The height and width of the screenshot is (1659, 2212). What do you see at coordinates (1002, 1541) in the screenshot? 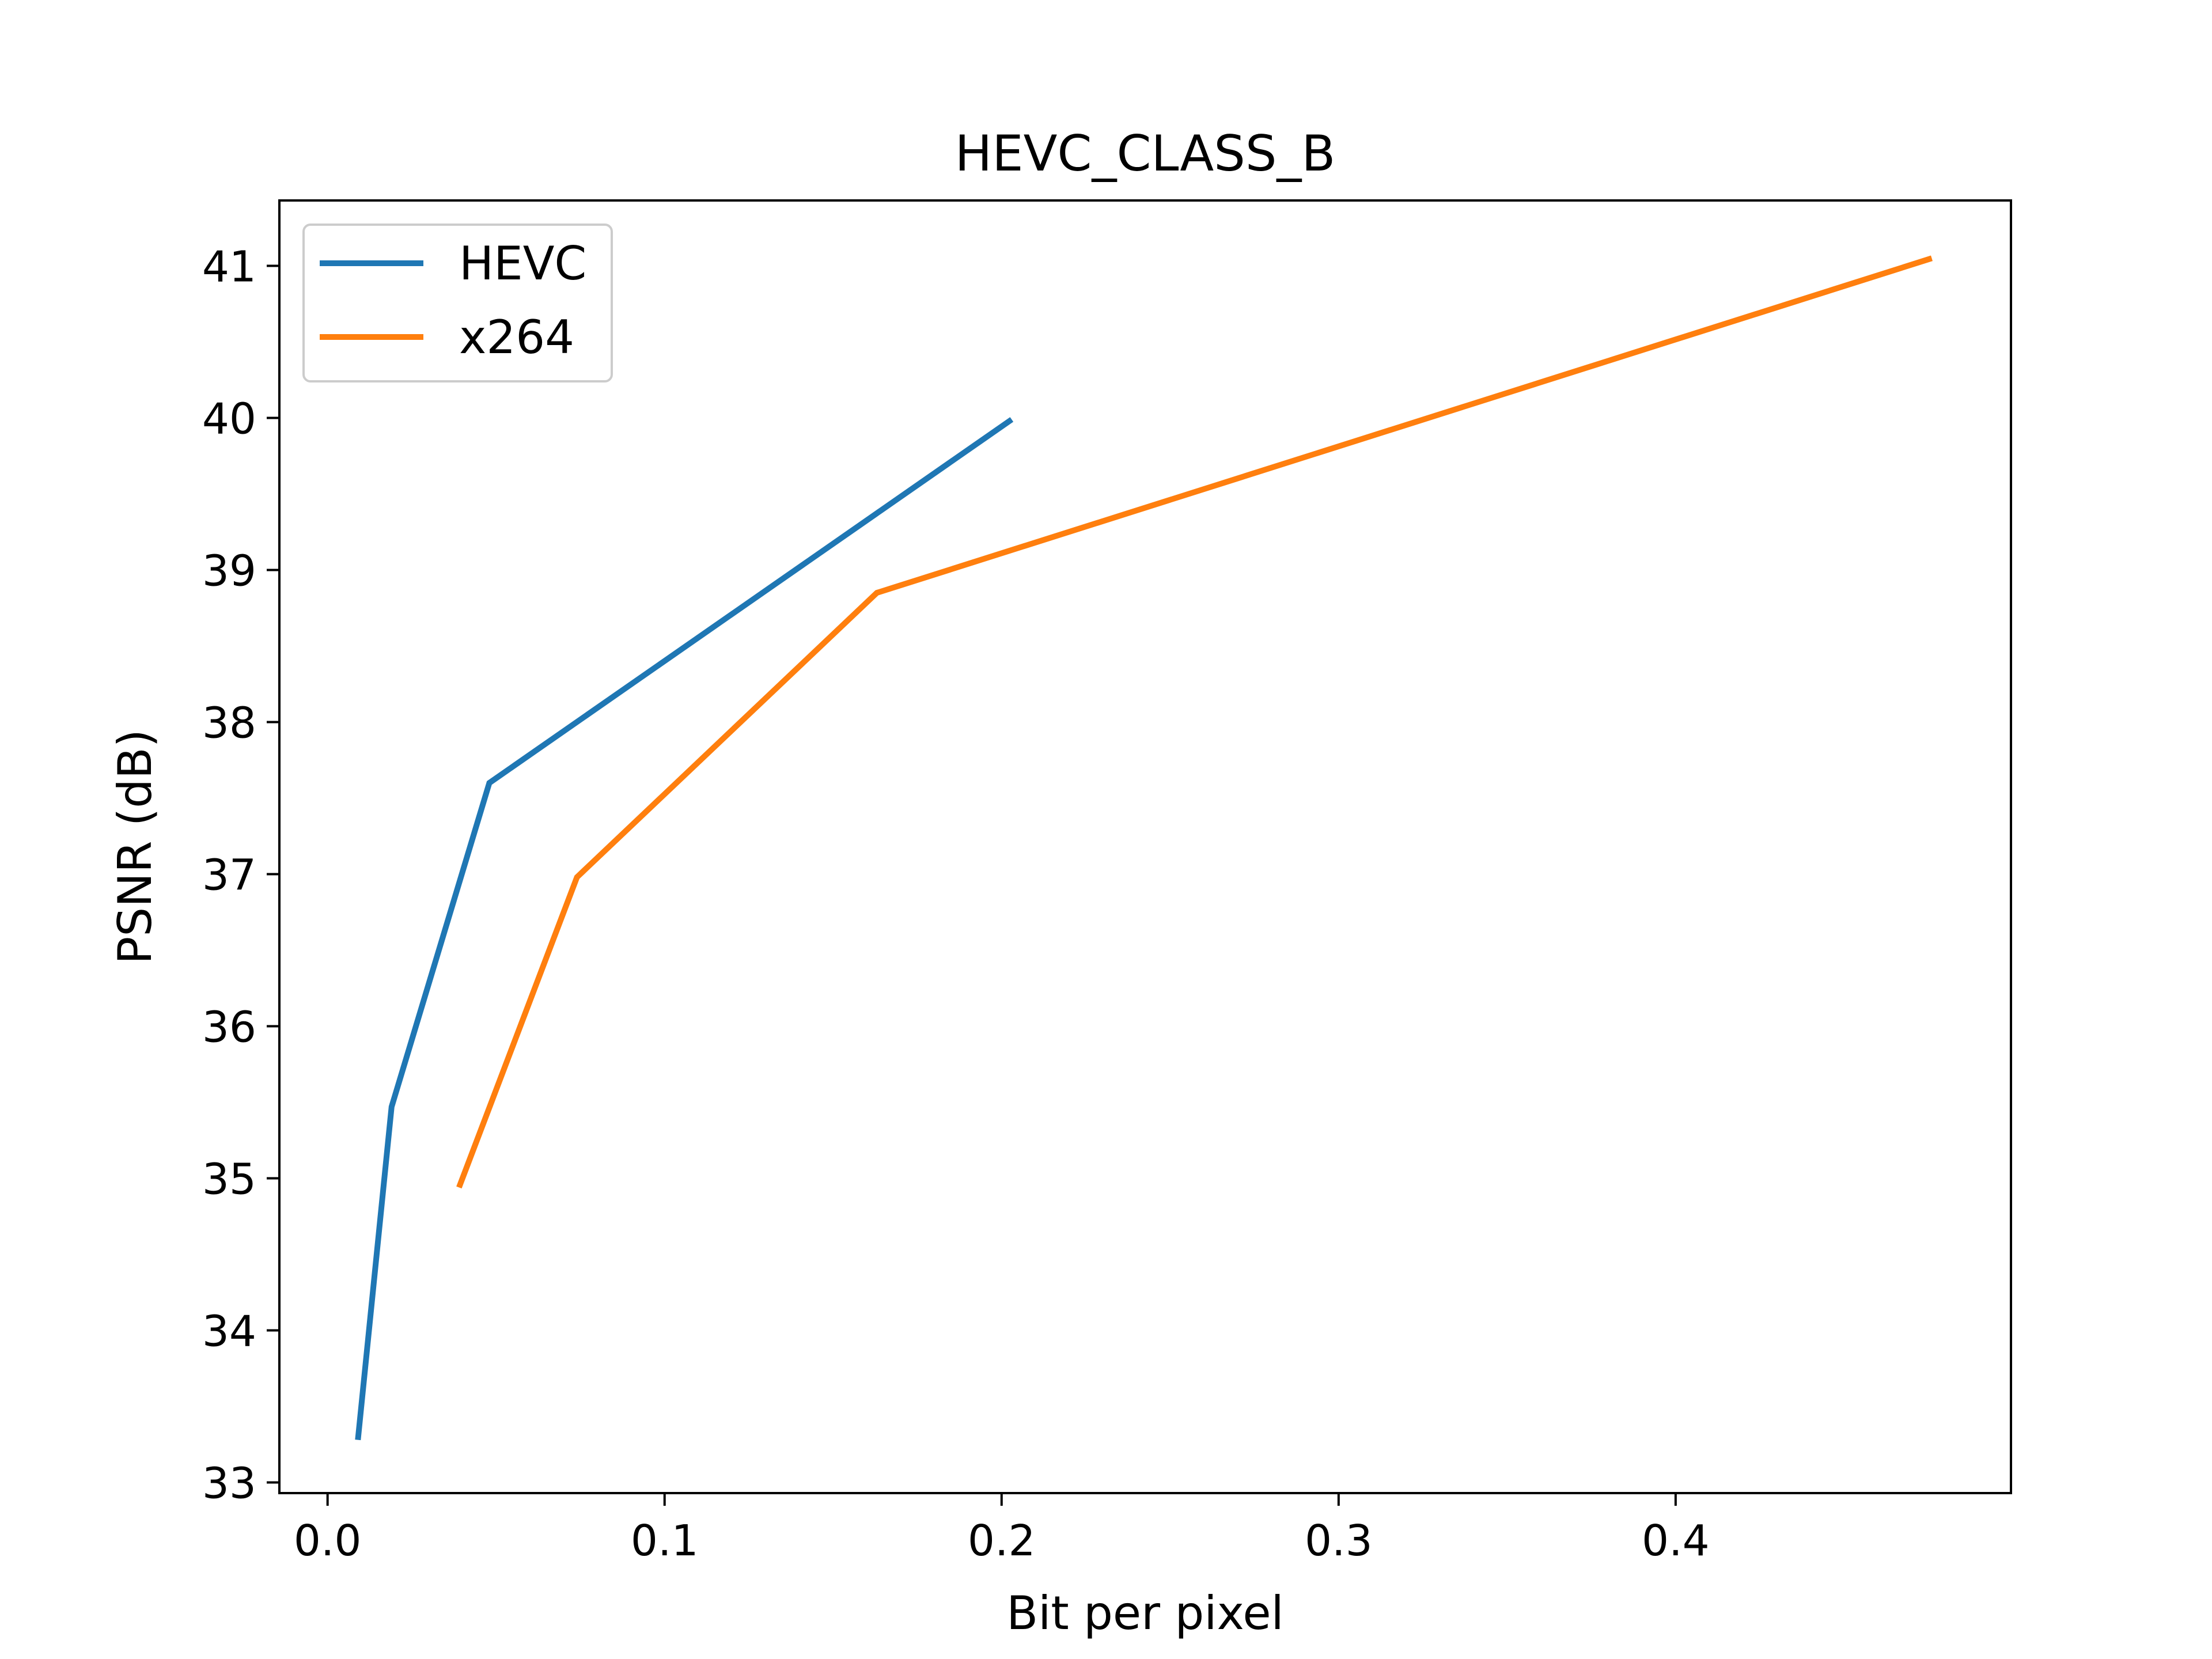
I see `x-tick-label: 0.2` at bounding box center [1002, 1541].